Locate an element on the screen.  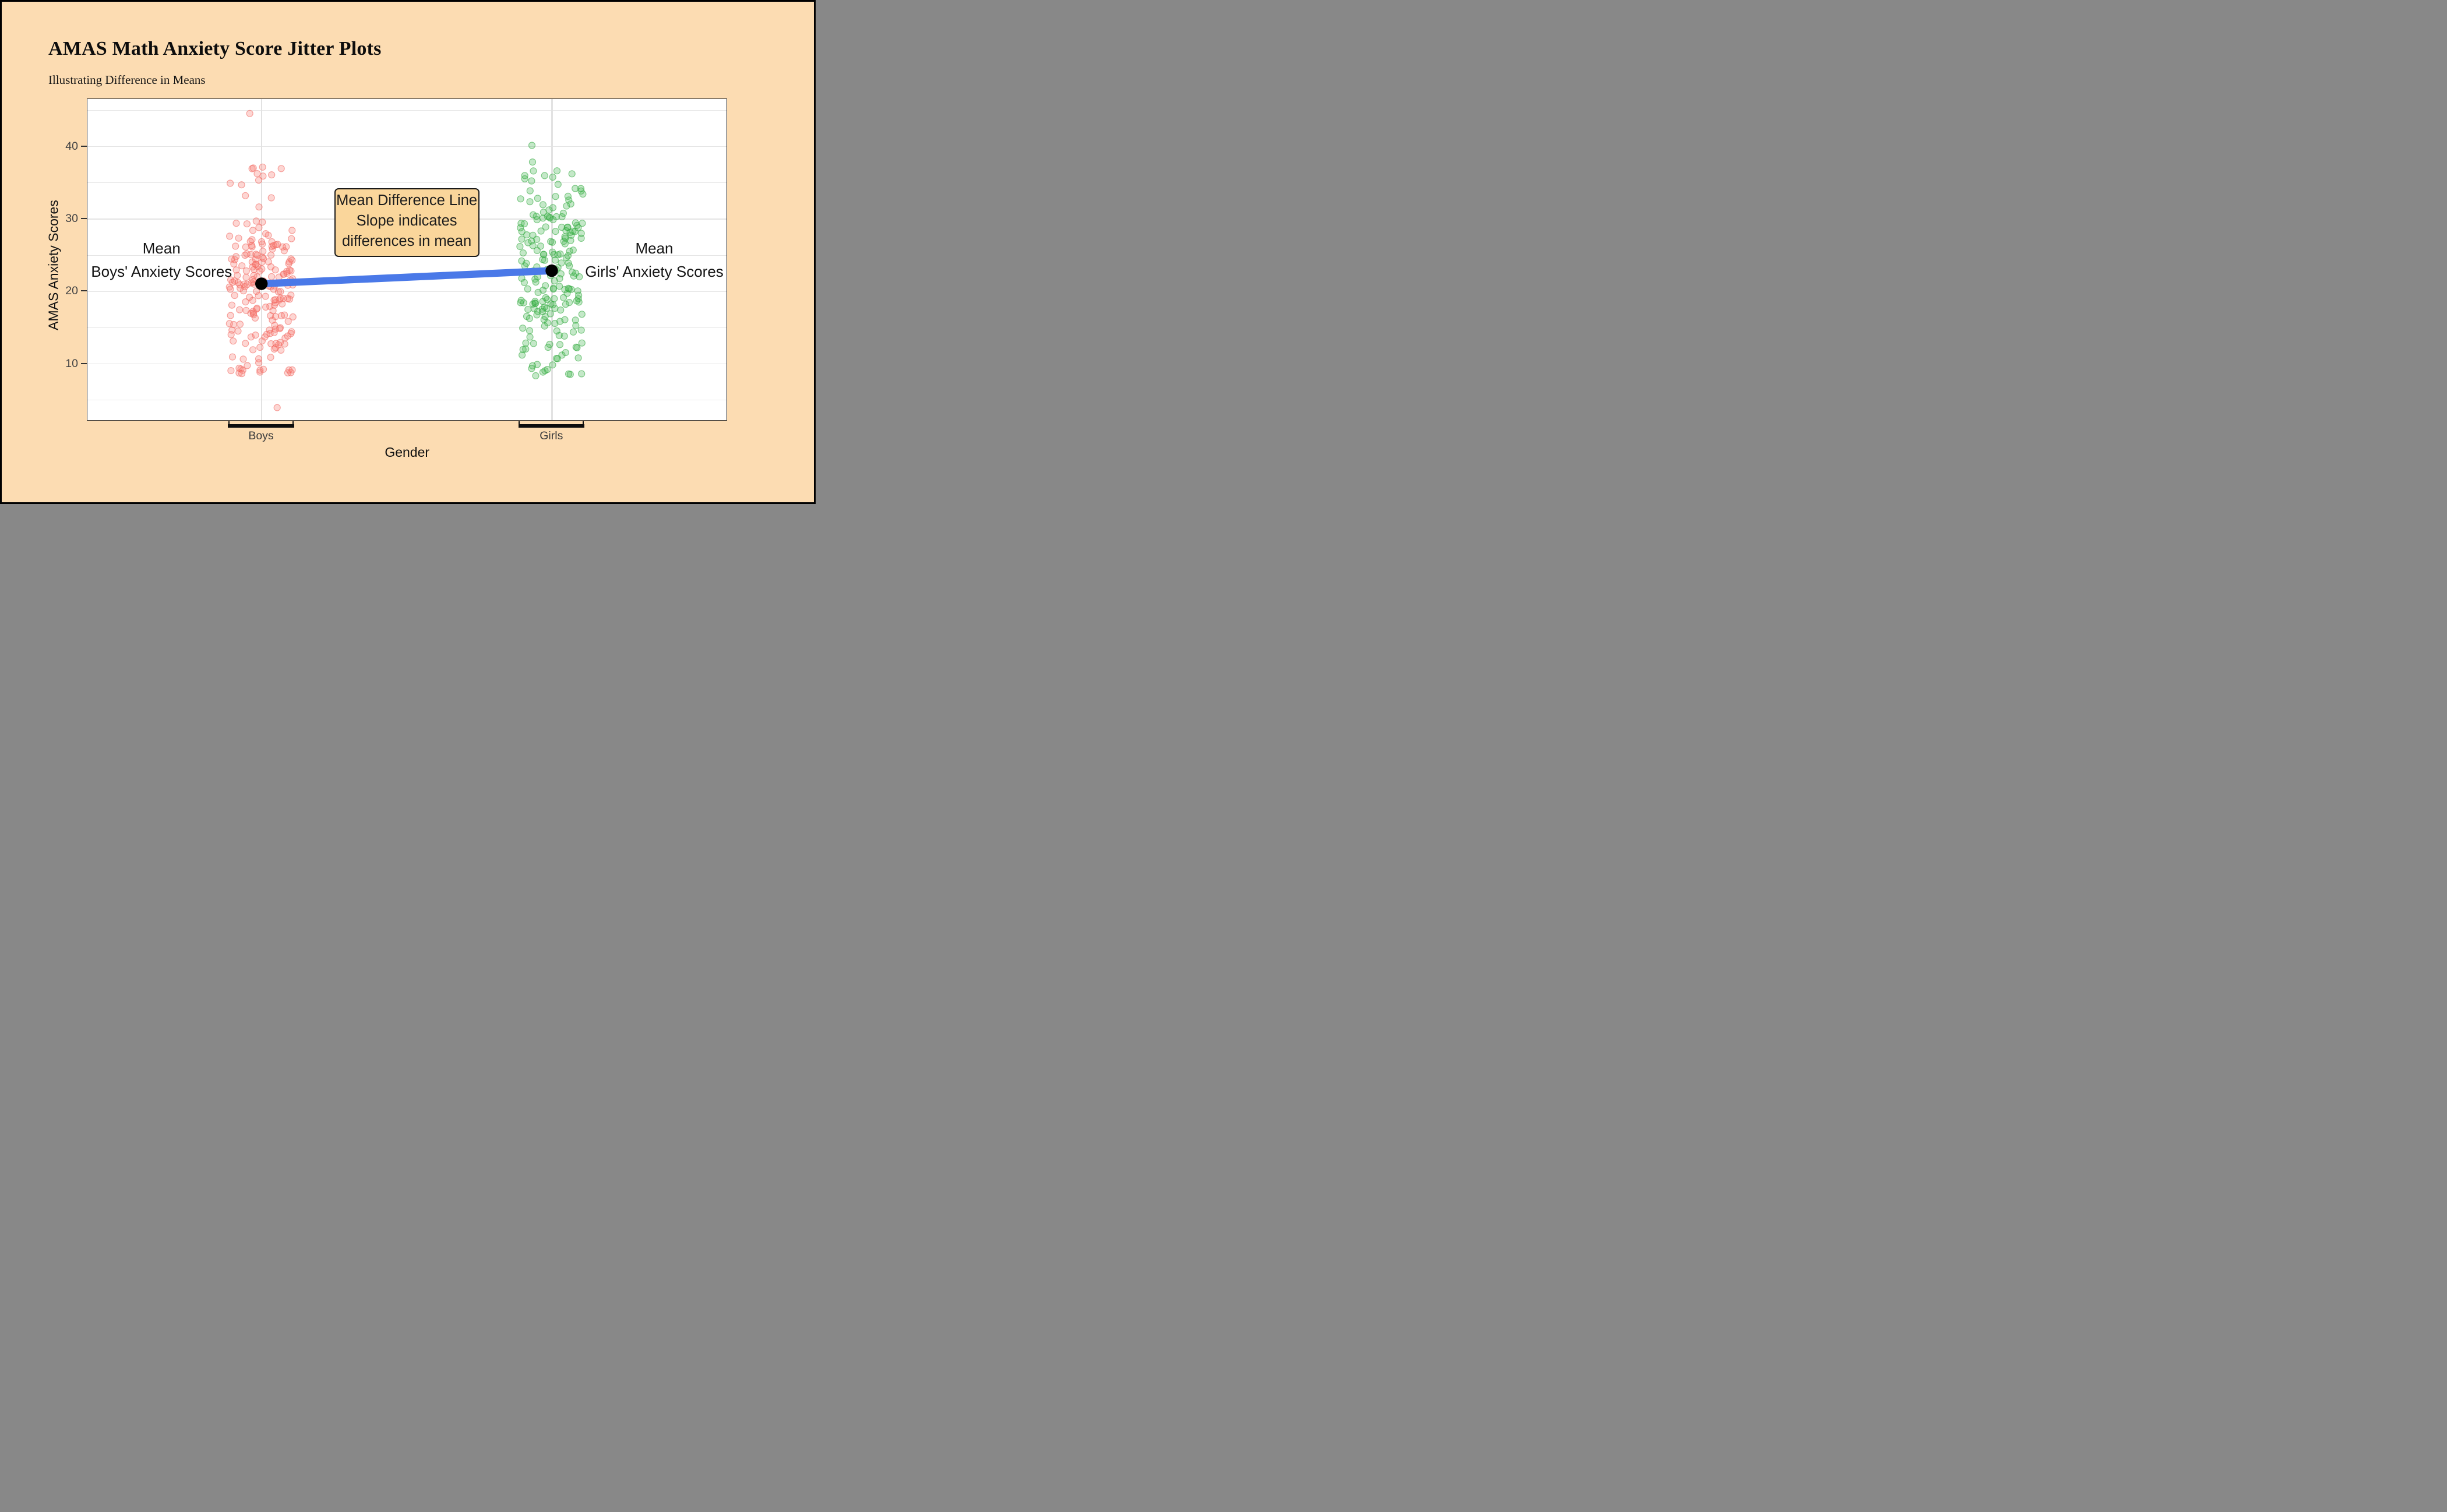
x-category-label-boys: Boys is located at coordinates (261, 435).